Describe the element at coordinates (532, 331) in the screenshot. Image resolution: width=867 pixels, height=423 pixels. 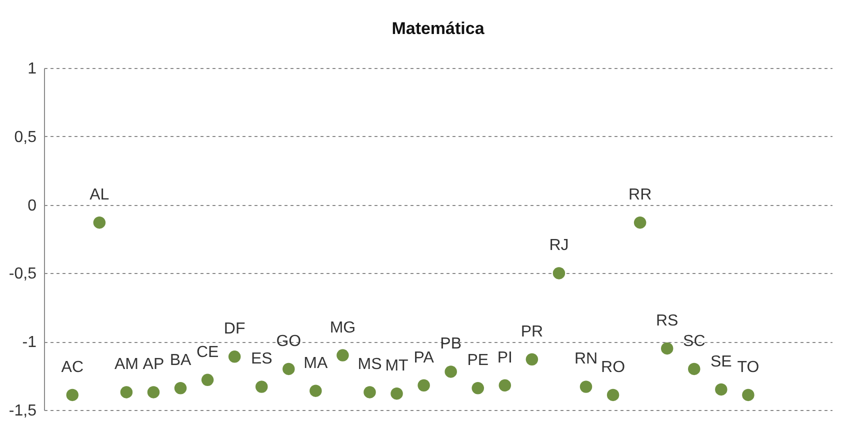
I see `x-tick-label: PR` at that location.